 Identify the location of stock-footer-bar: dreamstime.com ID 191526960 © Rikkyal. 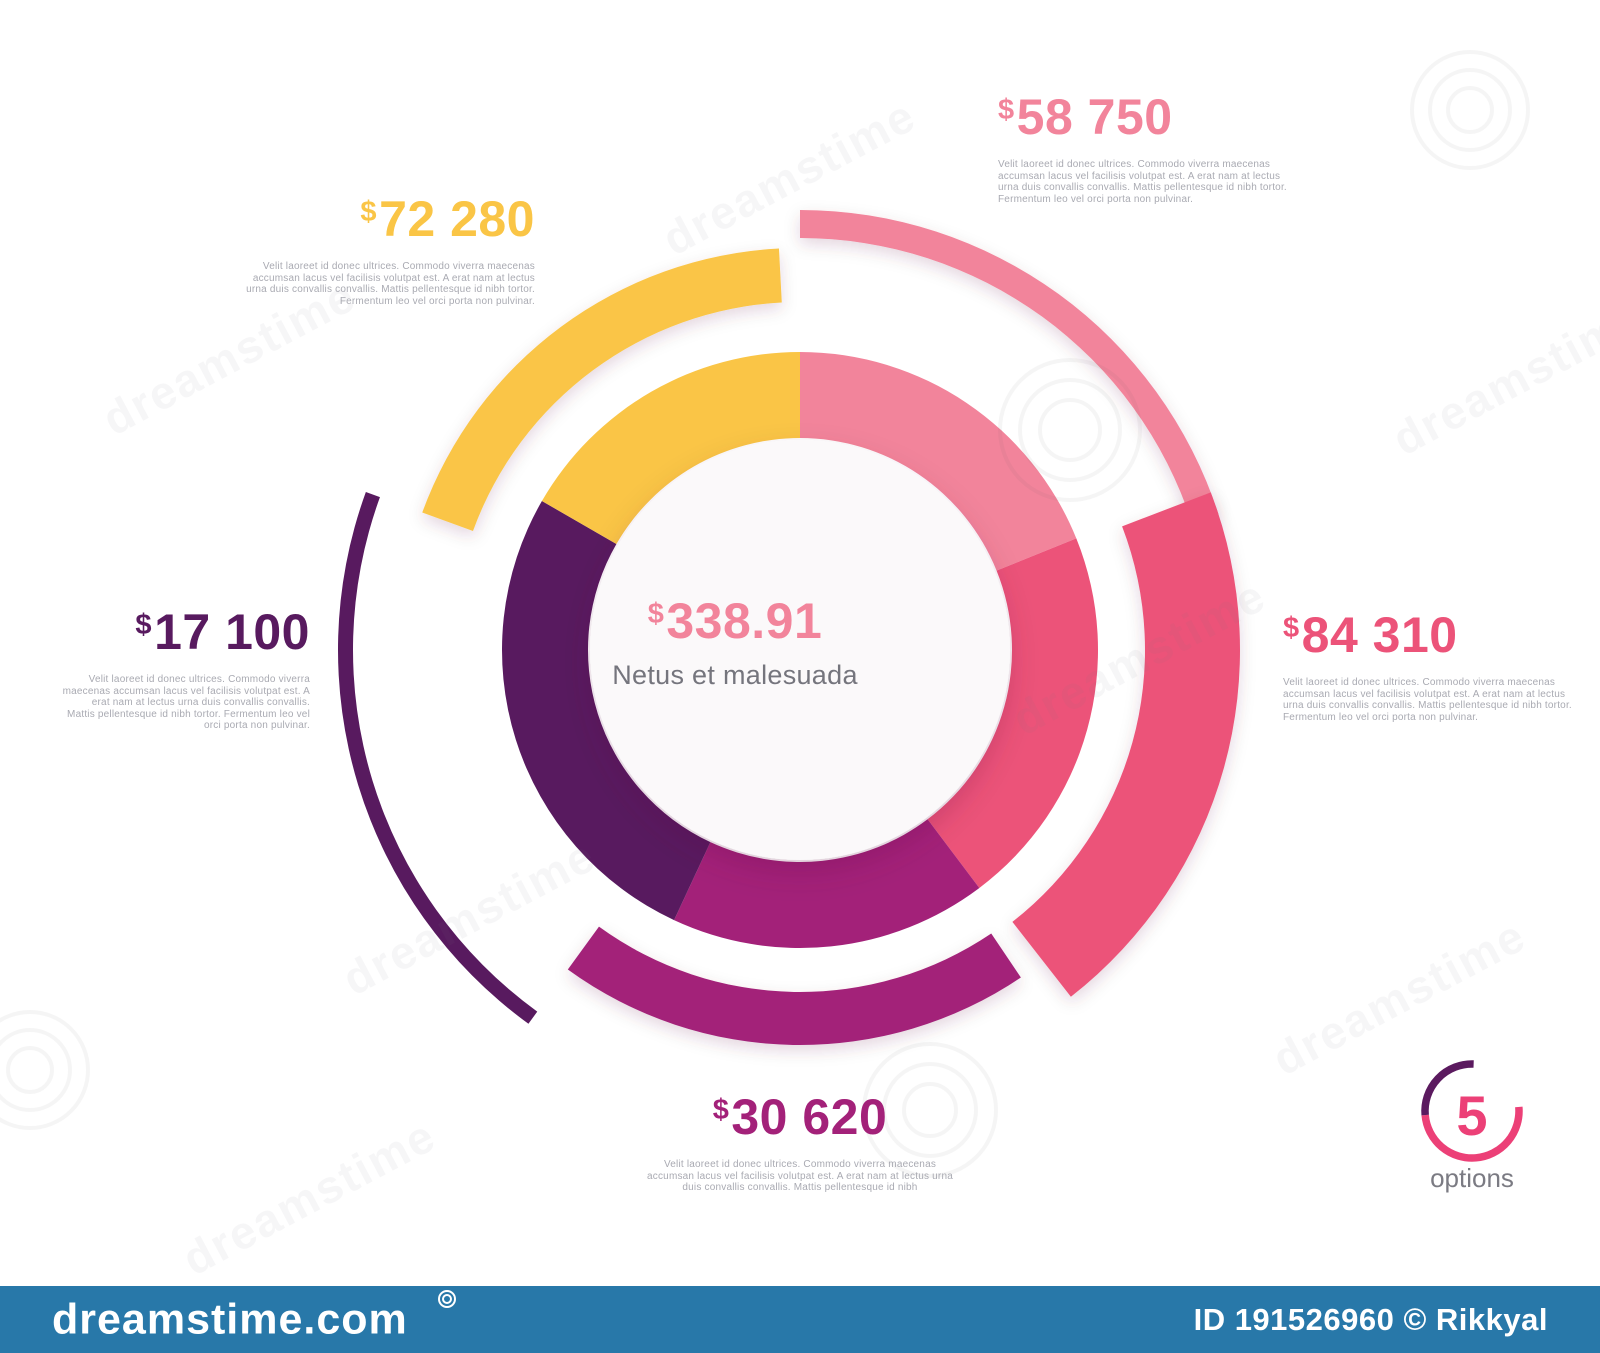
(800, 1319).